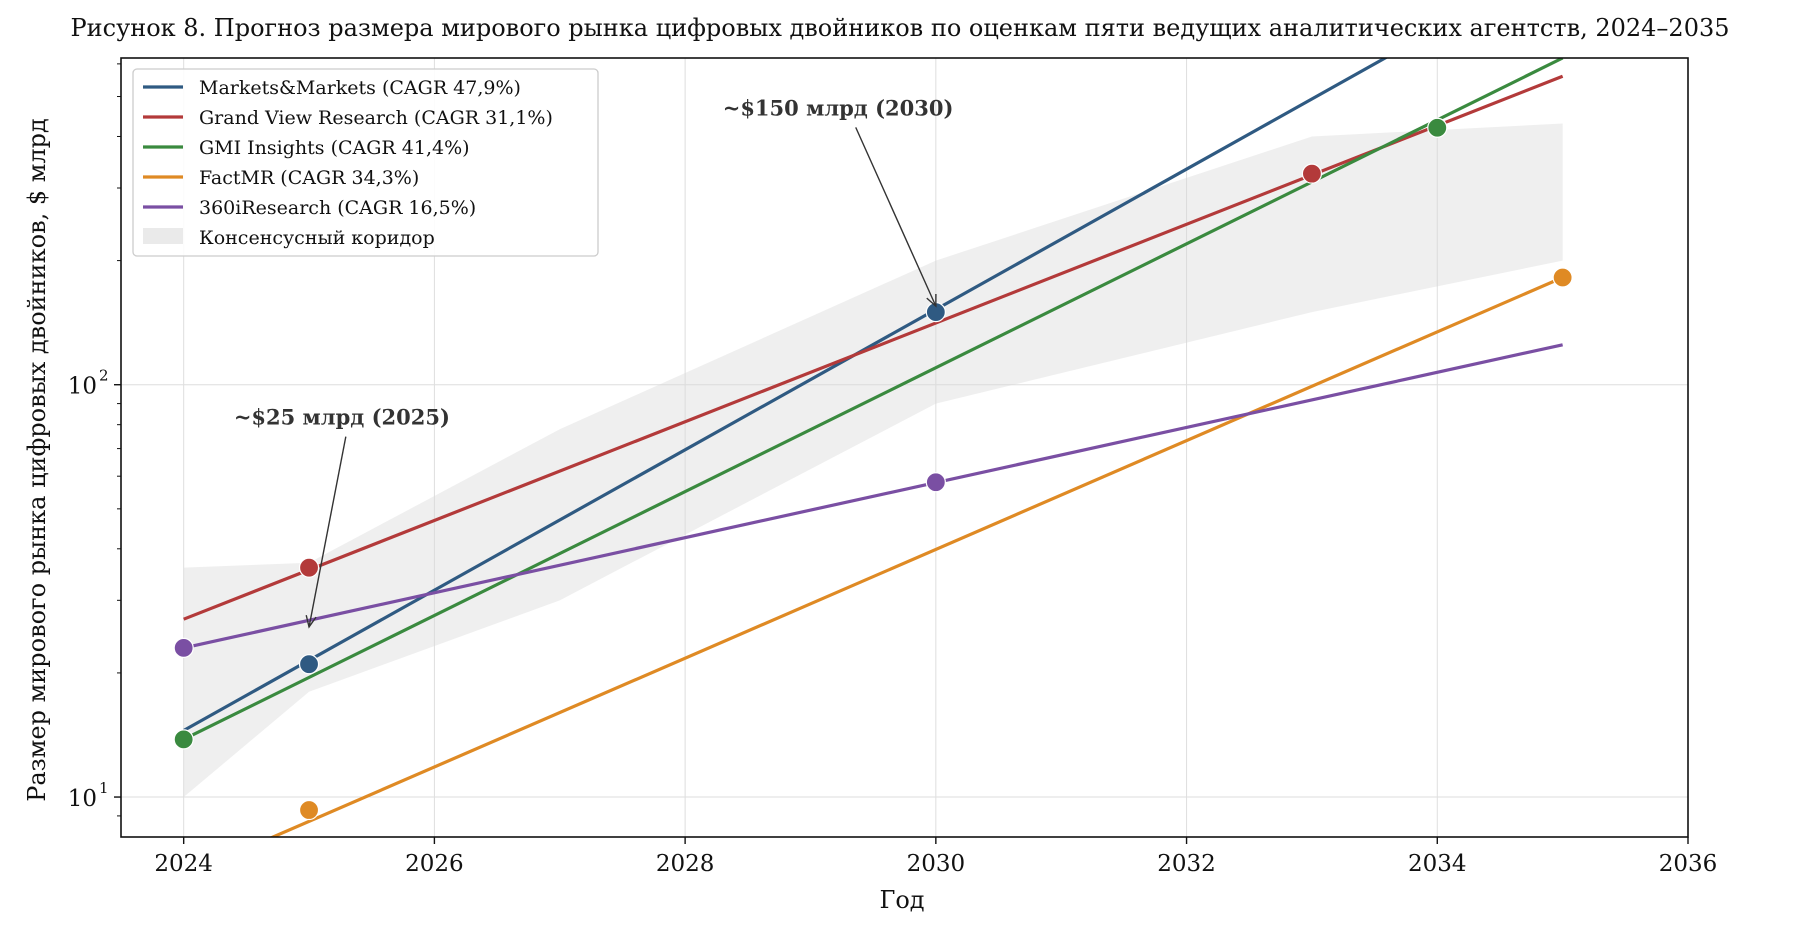  I want to click on annotation-label-1: ~$150 млрд (2030), so click(838, 107).